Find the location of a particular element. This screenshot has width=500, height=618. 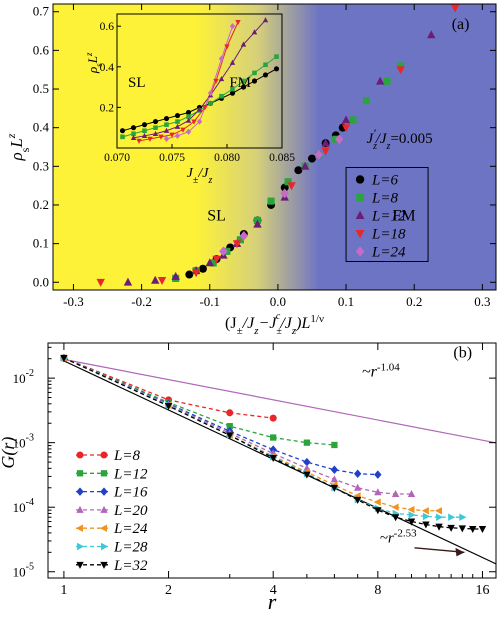

legend-b-label: L=32 is located at coordinates (130, 566).